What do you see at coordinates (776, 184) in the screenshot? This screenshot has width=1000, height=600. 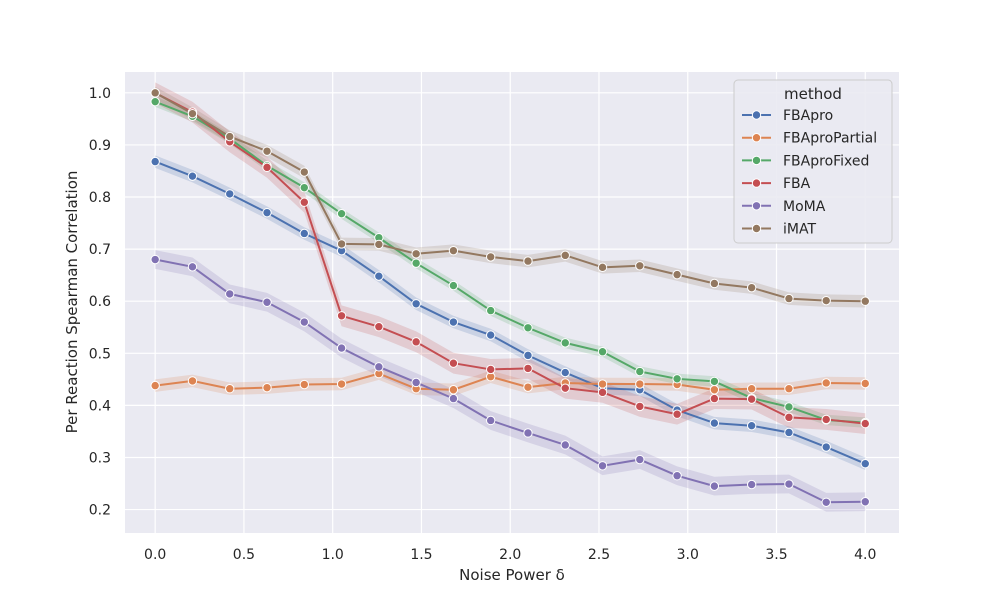 I see `legend-item-fba: FBA` at bounding box center [776, 184].